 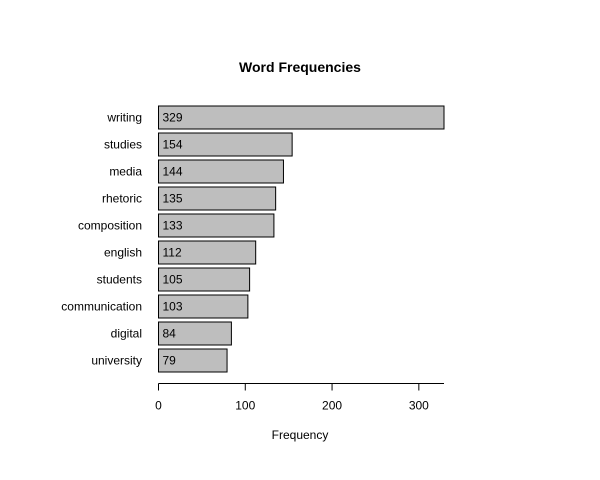 What do you see at coordinates (158, 406) in the screenshot?
I see `x-tick-label-0: 0` at bounding box center [158, 406].